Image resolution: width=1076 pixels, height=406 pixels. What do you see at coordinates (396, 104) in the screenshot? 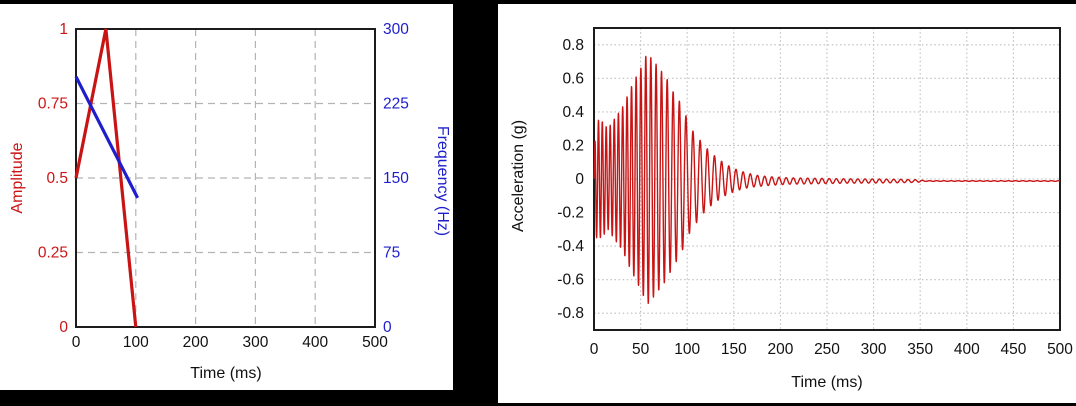
I see `y-right-tick-label: 225` at bounding box center [396, 104].